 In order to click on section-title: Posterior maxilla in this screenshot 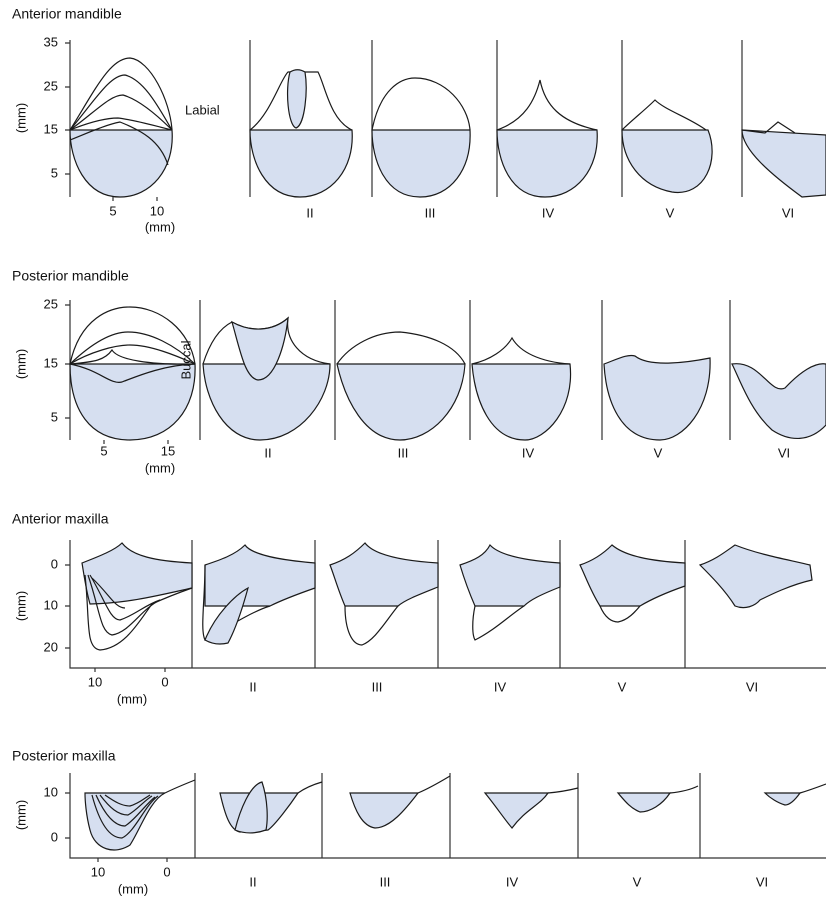, I will do `click(64, 756)`.